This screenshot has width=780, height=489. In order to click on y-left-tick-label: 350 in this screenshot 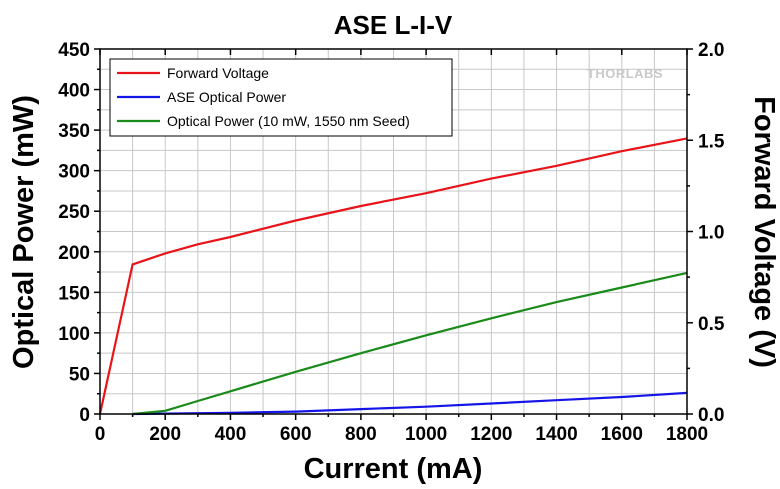, I will do `click(74, 131)`.